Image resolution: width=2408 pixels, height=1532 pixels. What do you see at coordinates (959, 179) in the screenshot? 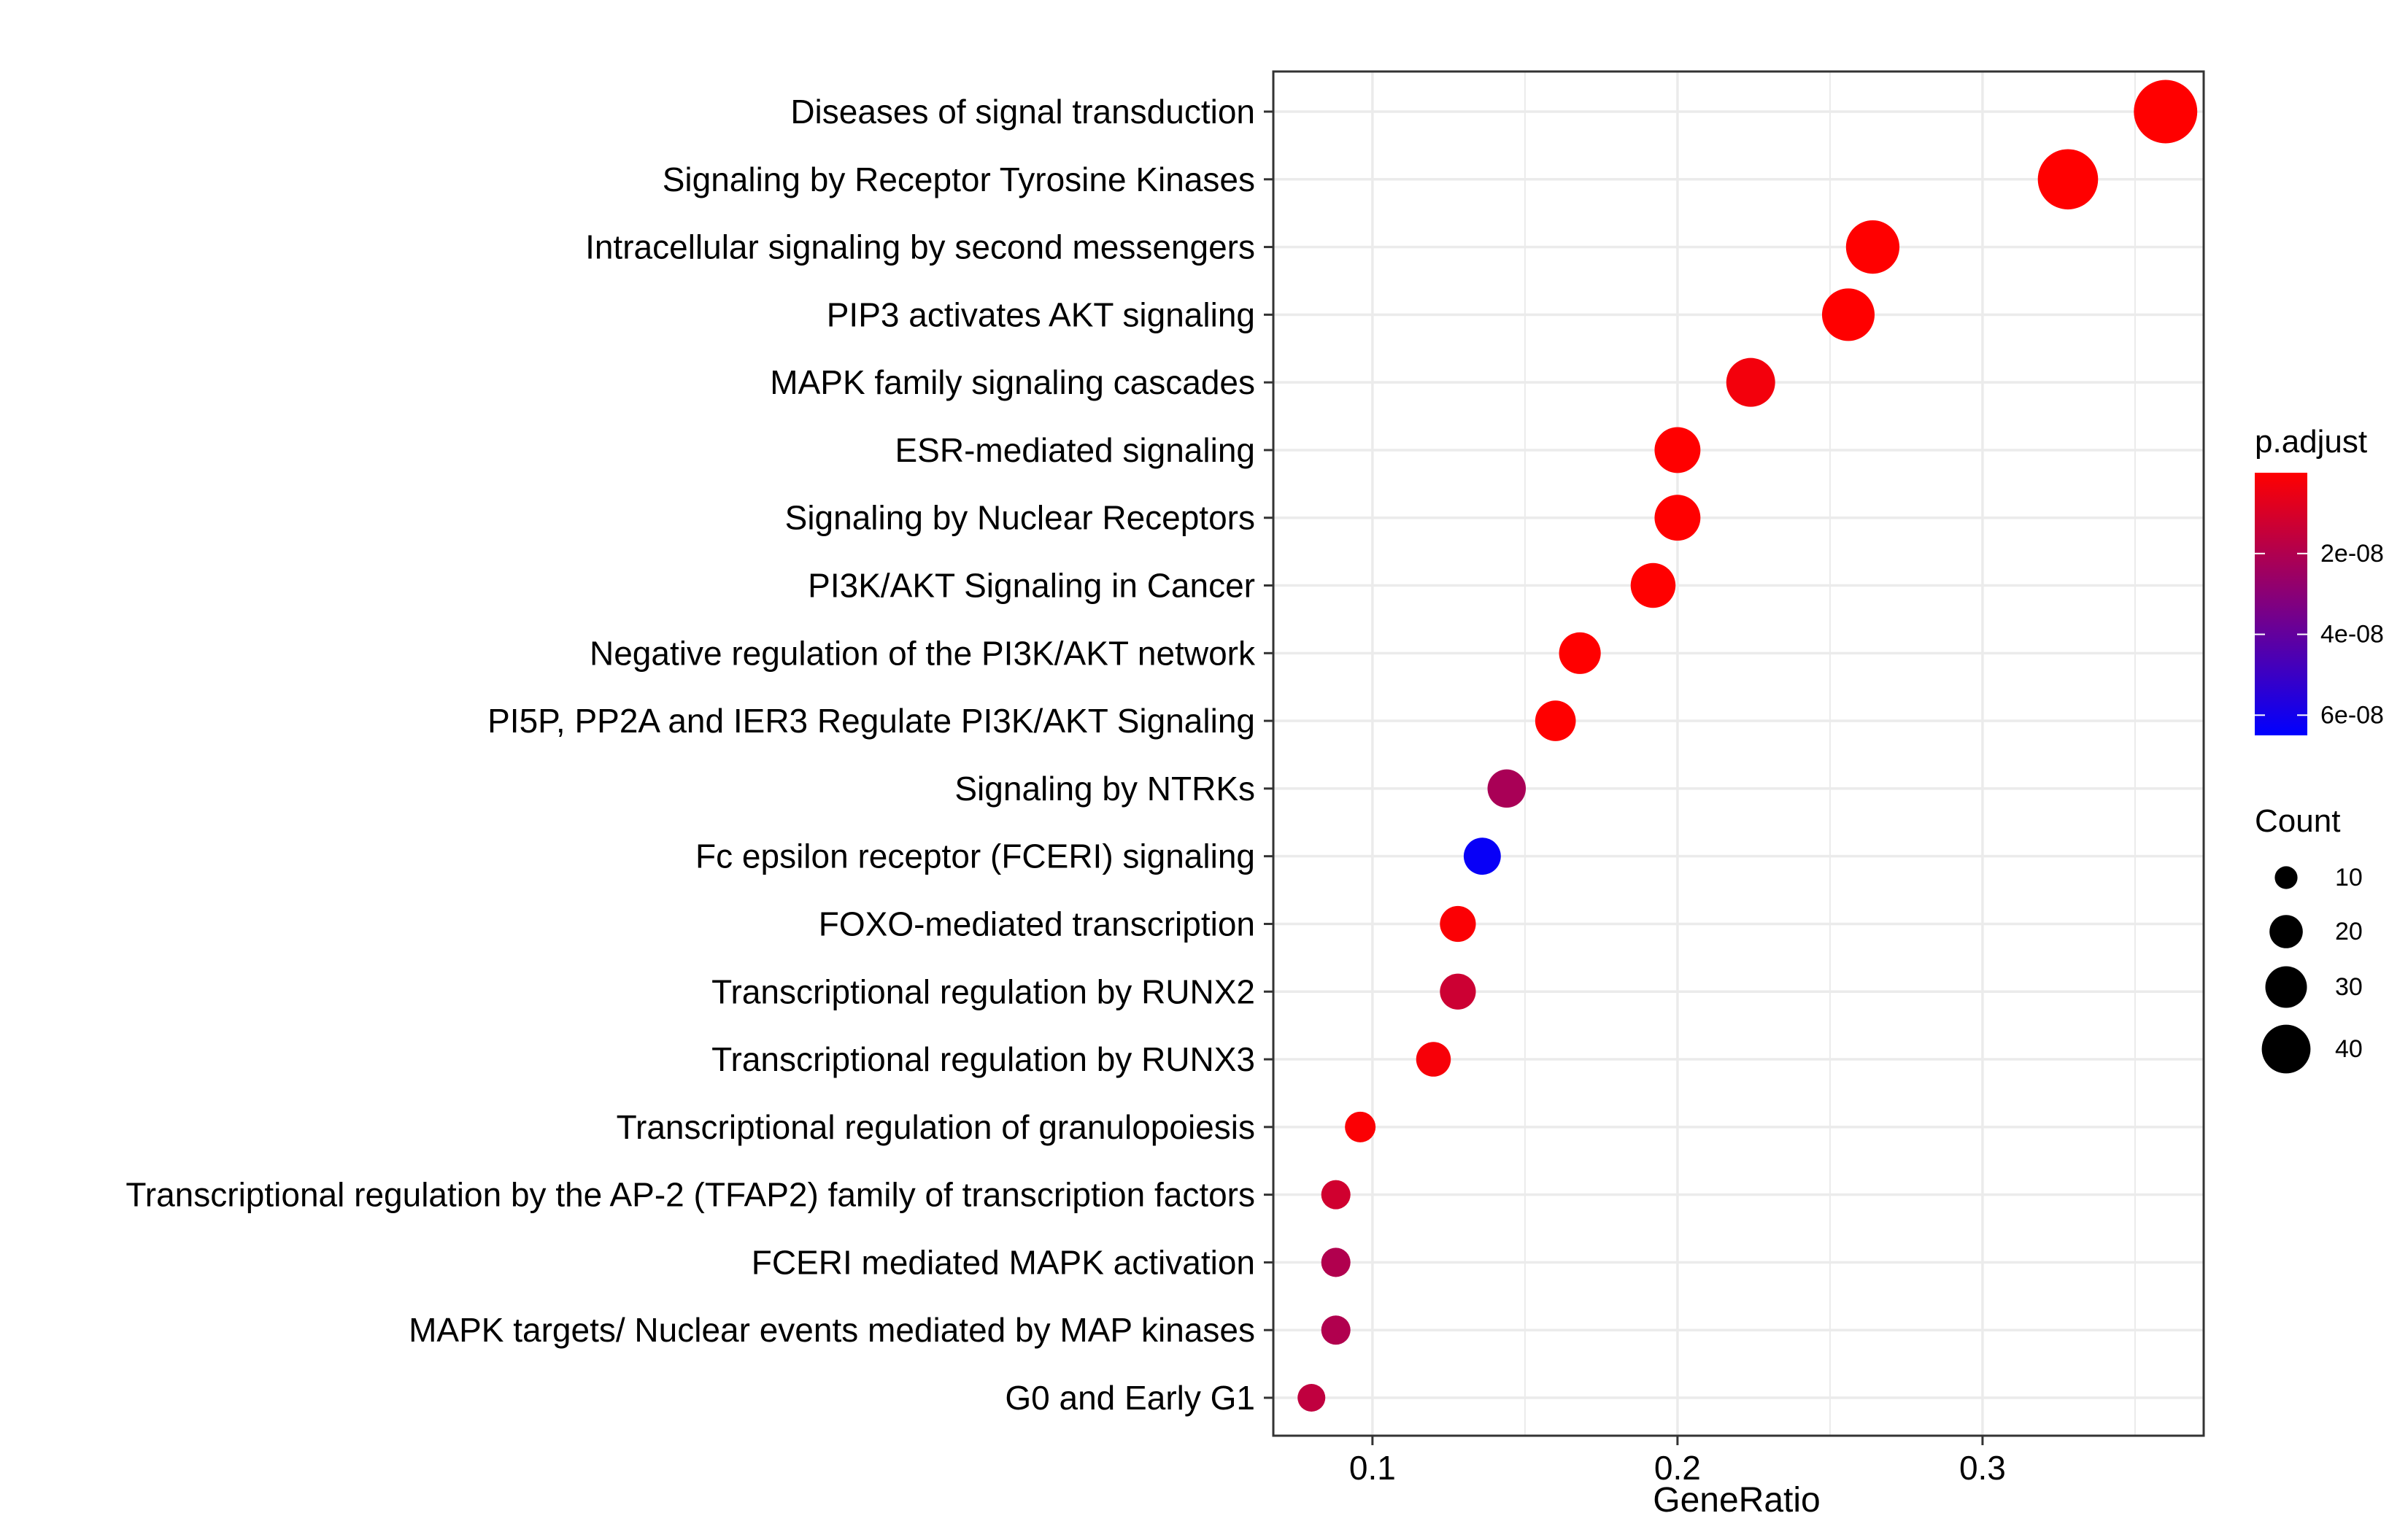
I see `y-tick-label: Signaling by Receptor Tyrosine Kinases` at bounding box center [959, 179].